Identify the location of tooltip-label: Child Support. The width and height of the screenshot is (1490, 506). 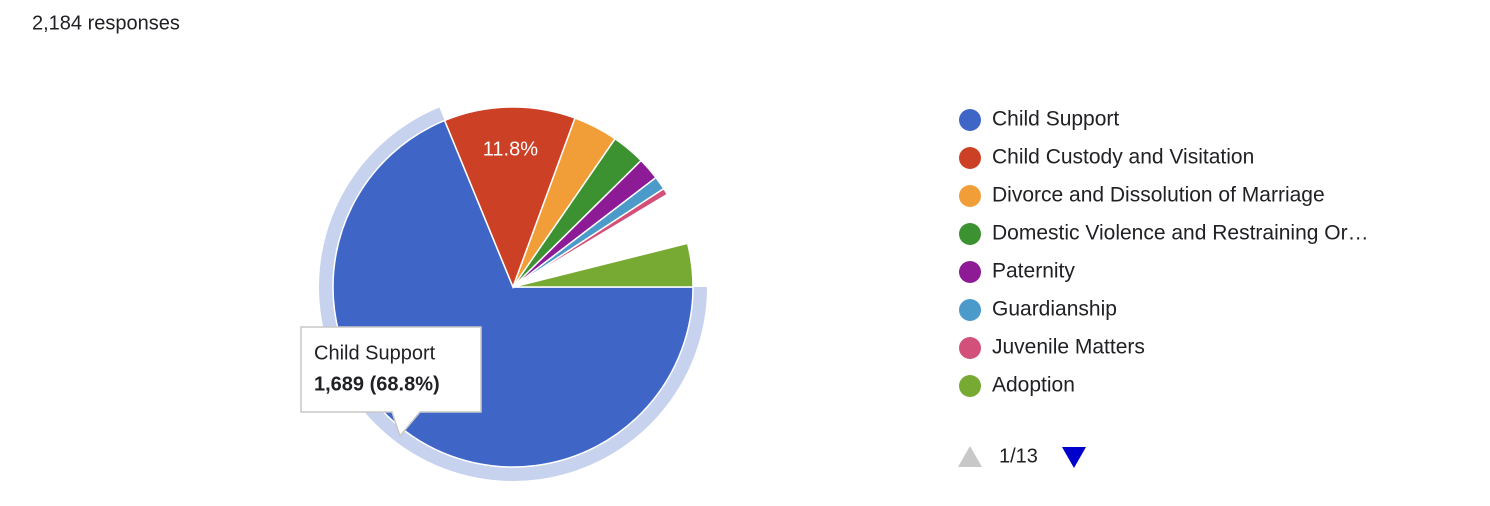
(375, 353).